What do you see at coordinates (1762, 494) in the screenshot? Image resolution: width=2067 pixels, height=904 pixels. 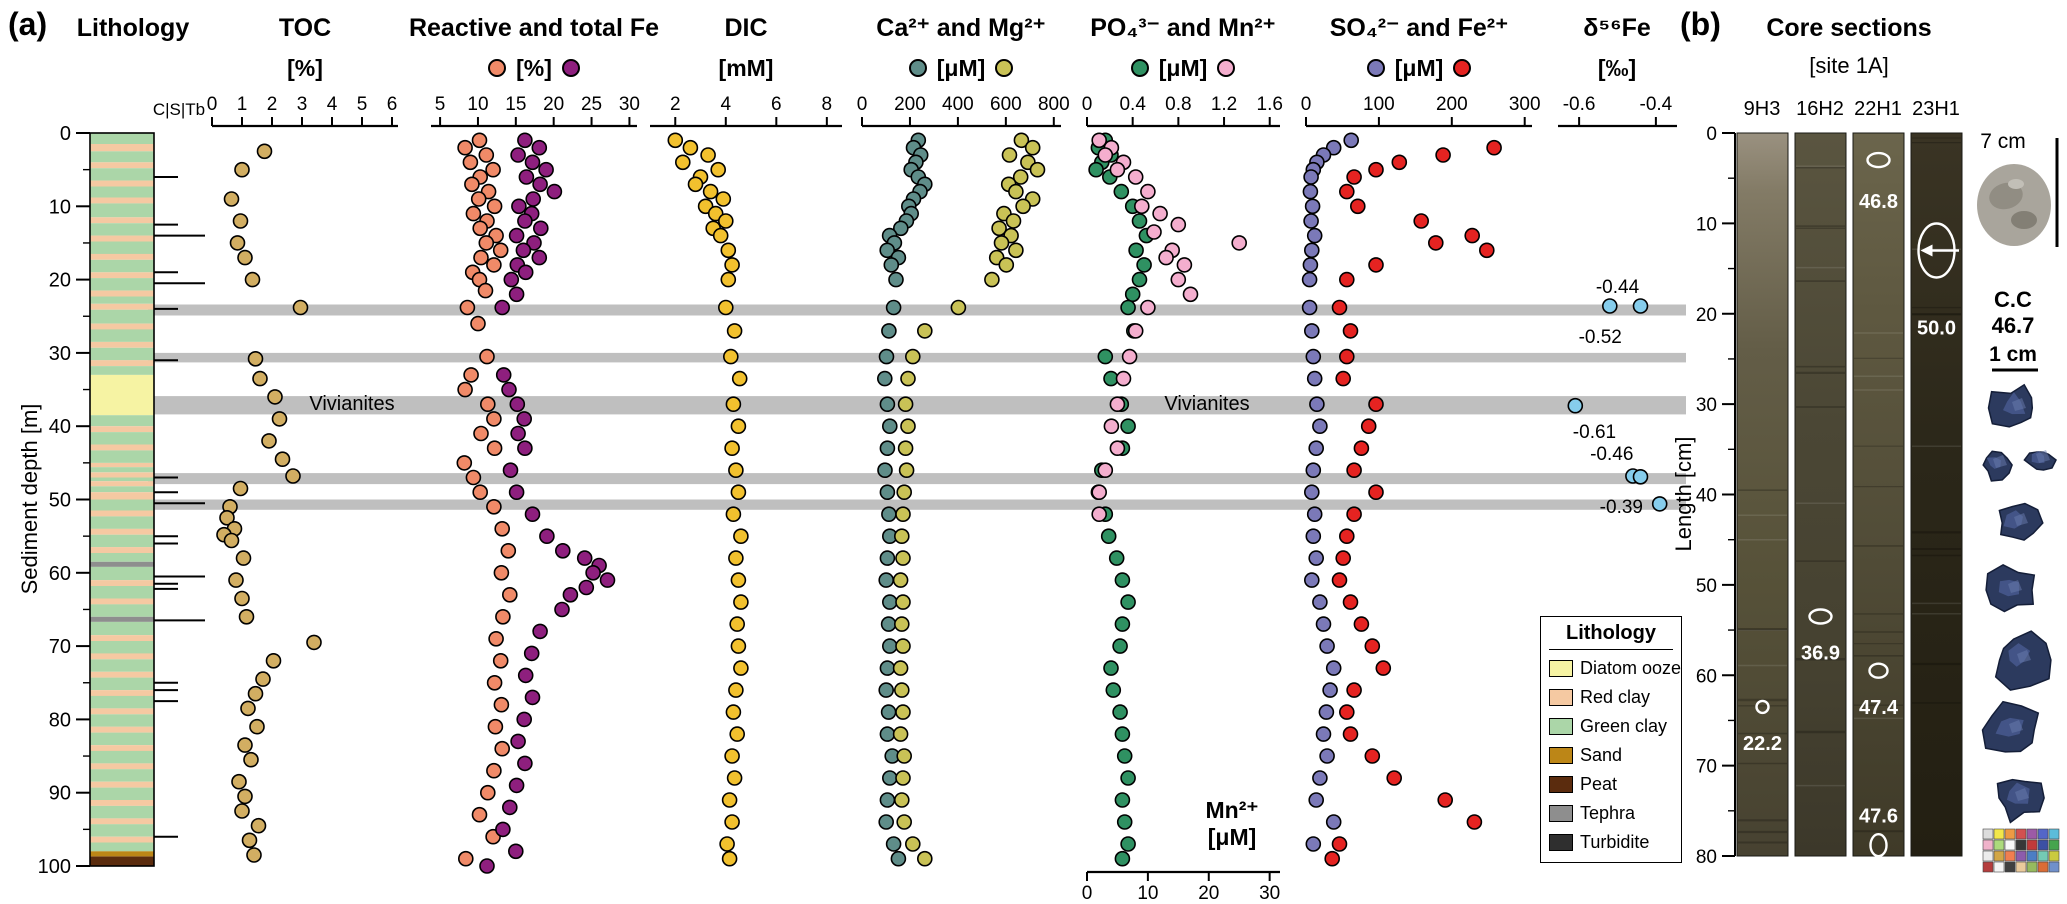 I see `core-photo-9H3: 22.2` at bounding box center [1762, 494].